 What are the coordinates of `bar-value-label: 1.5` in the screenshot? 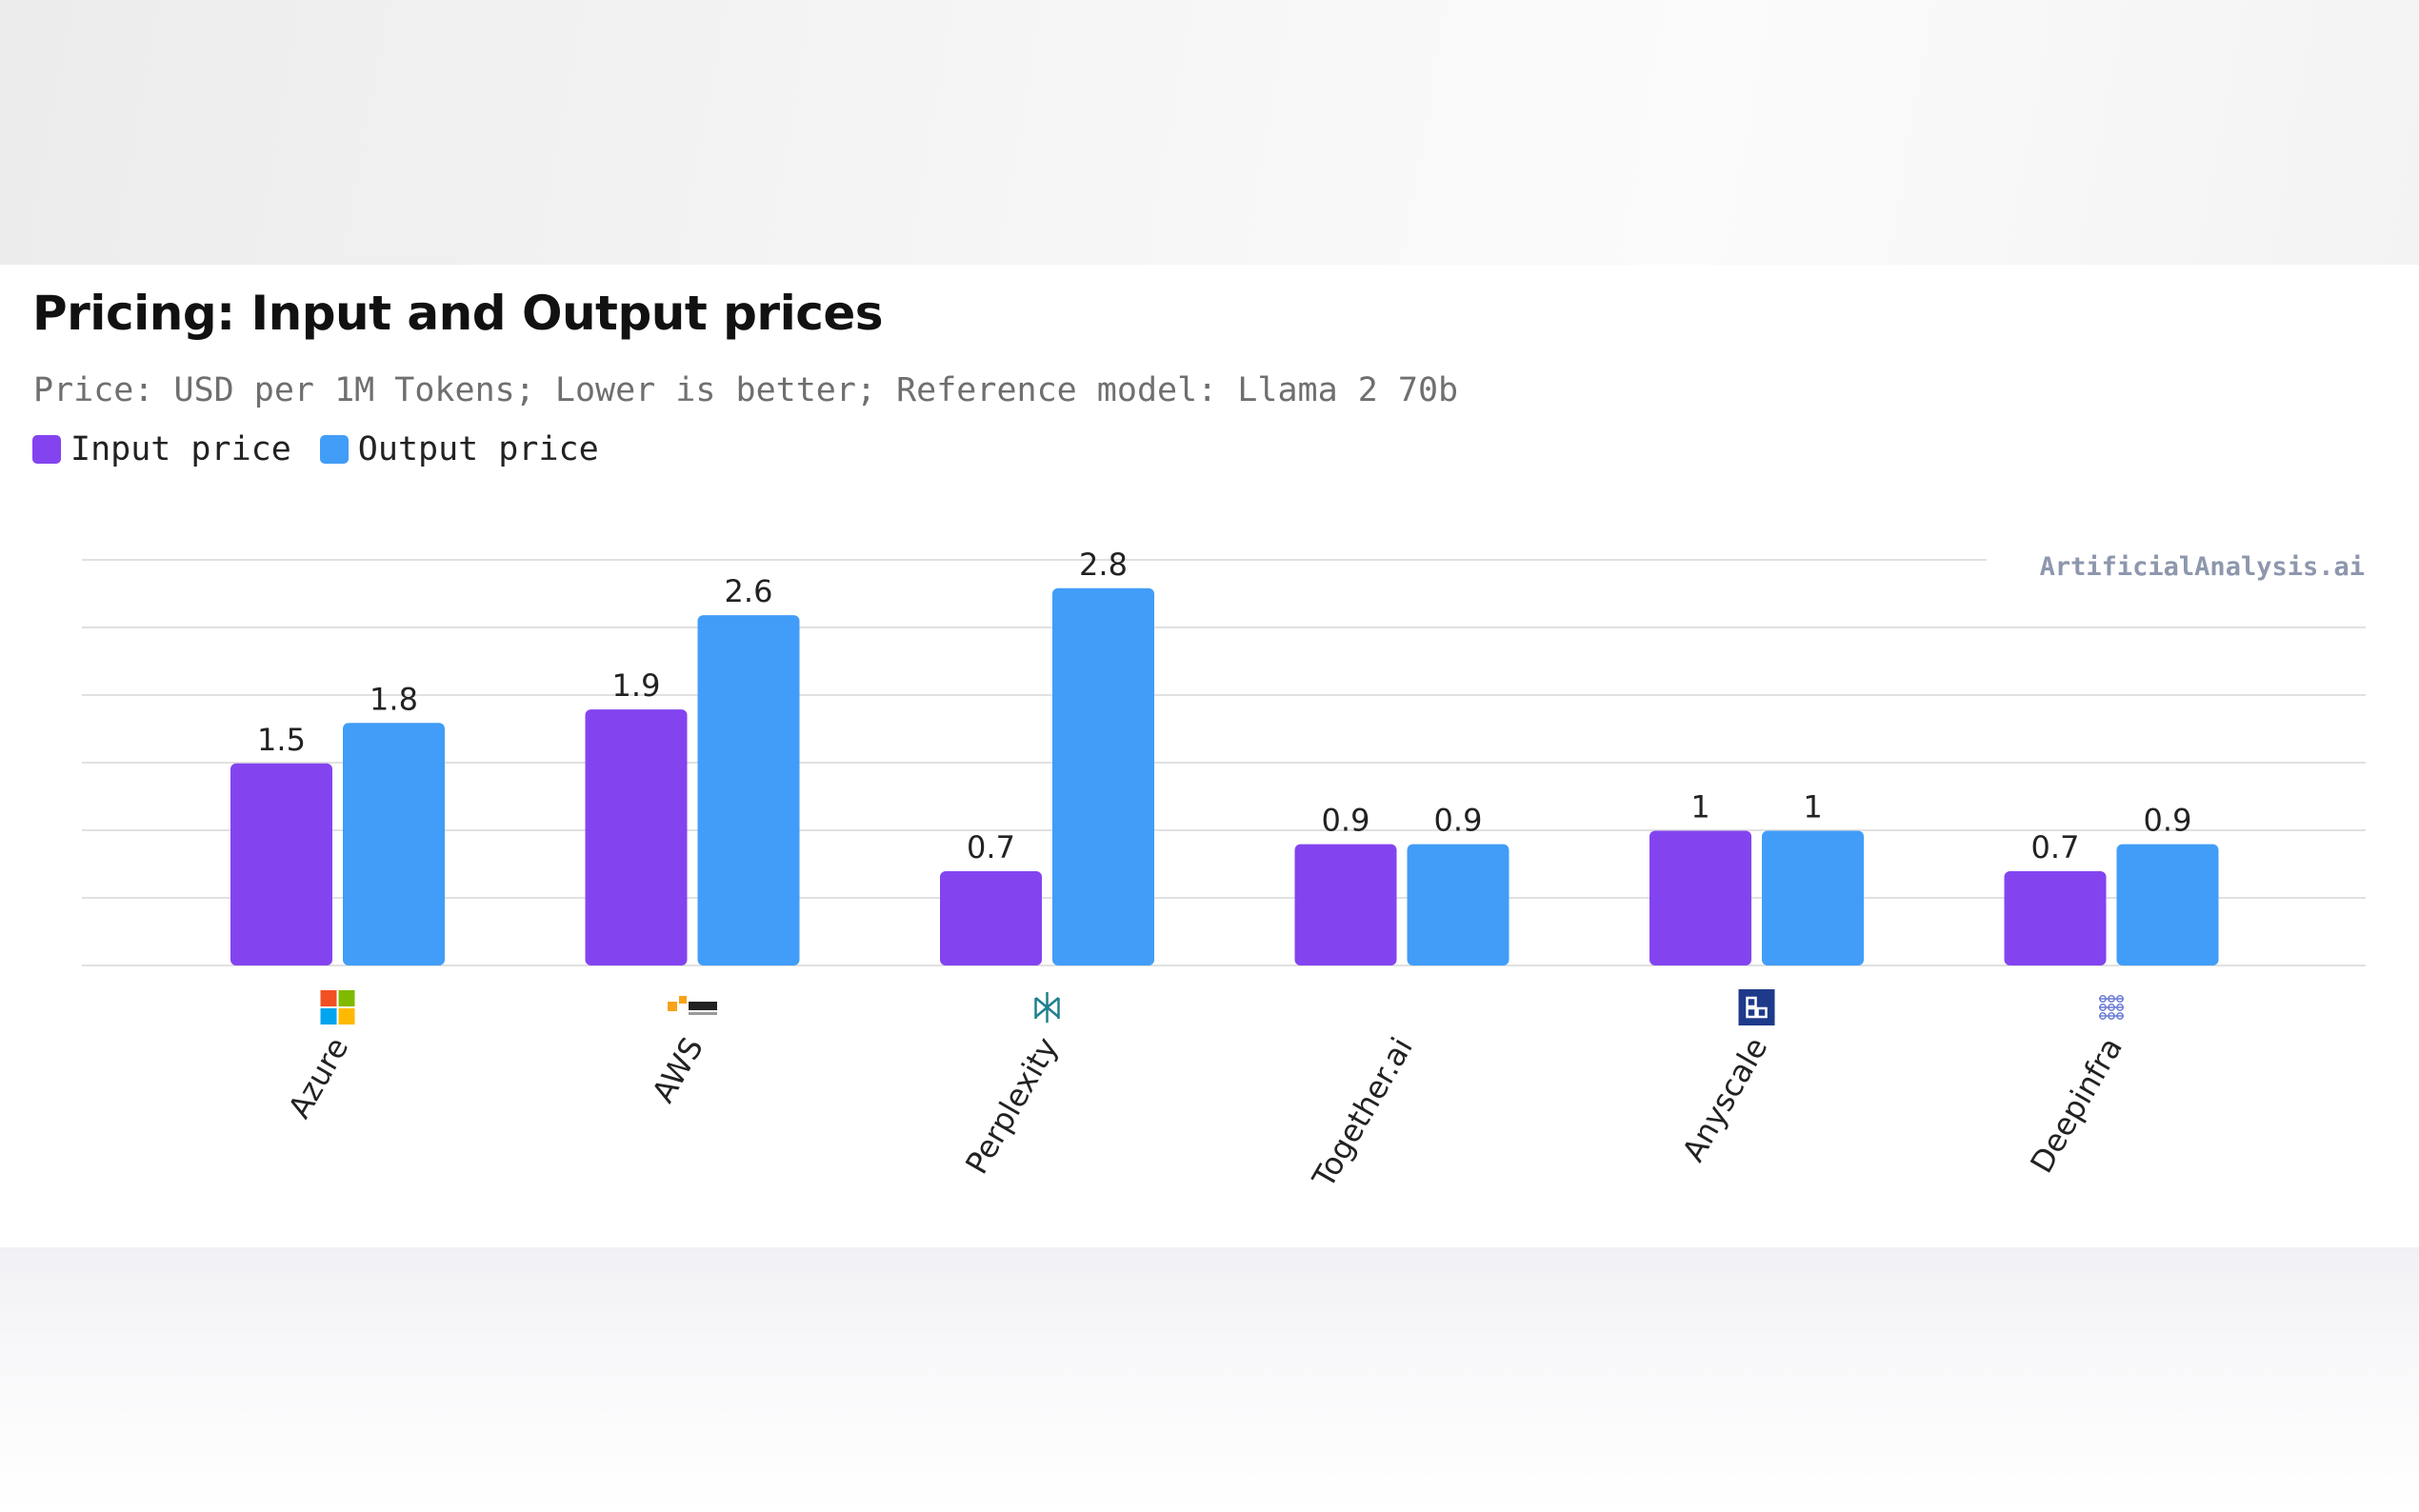 It's located at (281, 740).